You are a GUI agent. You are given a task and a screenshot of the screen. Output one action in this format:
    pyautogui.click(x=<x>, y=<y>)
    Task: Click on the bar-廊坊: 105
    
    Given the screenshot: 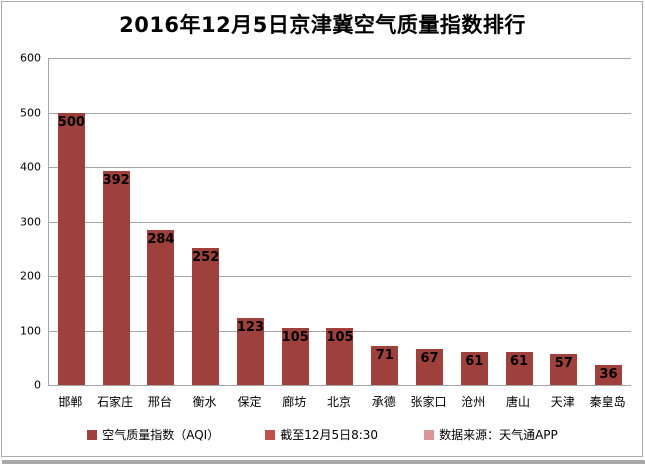 What is the action you would take?
    pyautogui.click(x=295, y=356)
    